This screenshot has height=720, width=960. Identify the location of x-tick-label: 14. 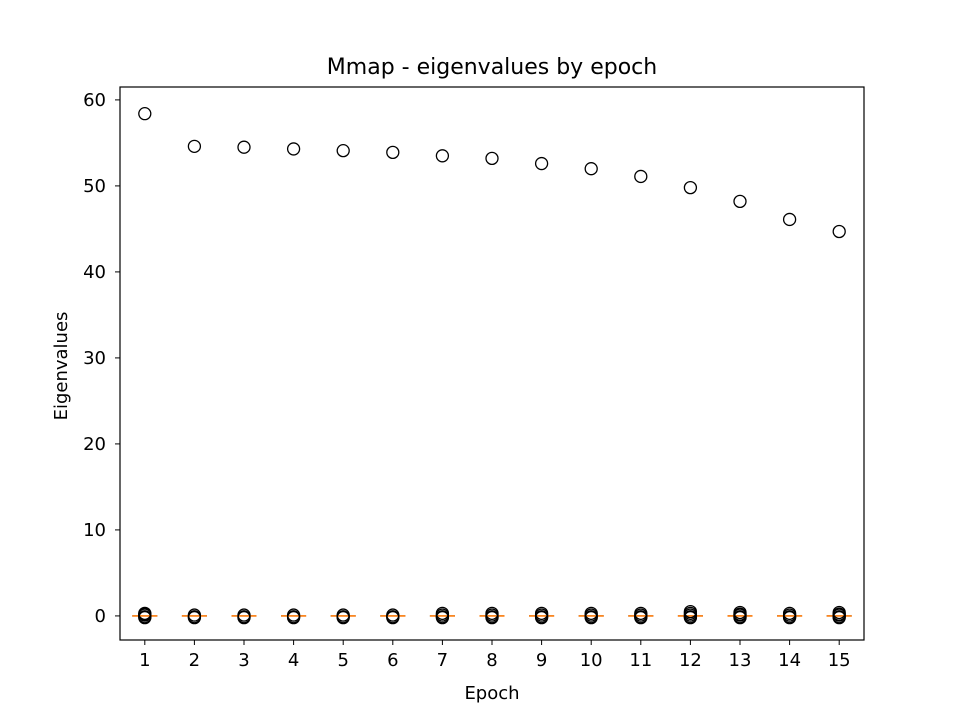
(789, 660).